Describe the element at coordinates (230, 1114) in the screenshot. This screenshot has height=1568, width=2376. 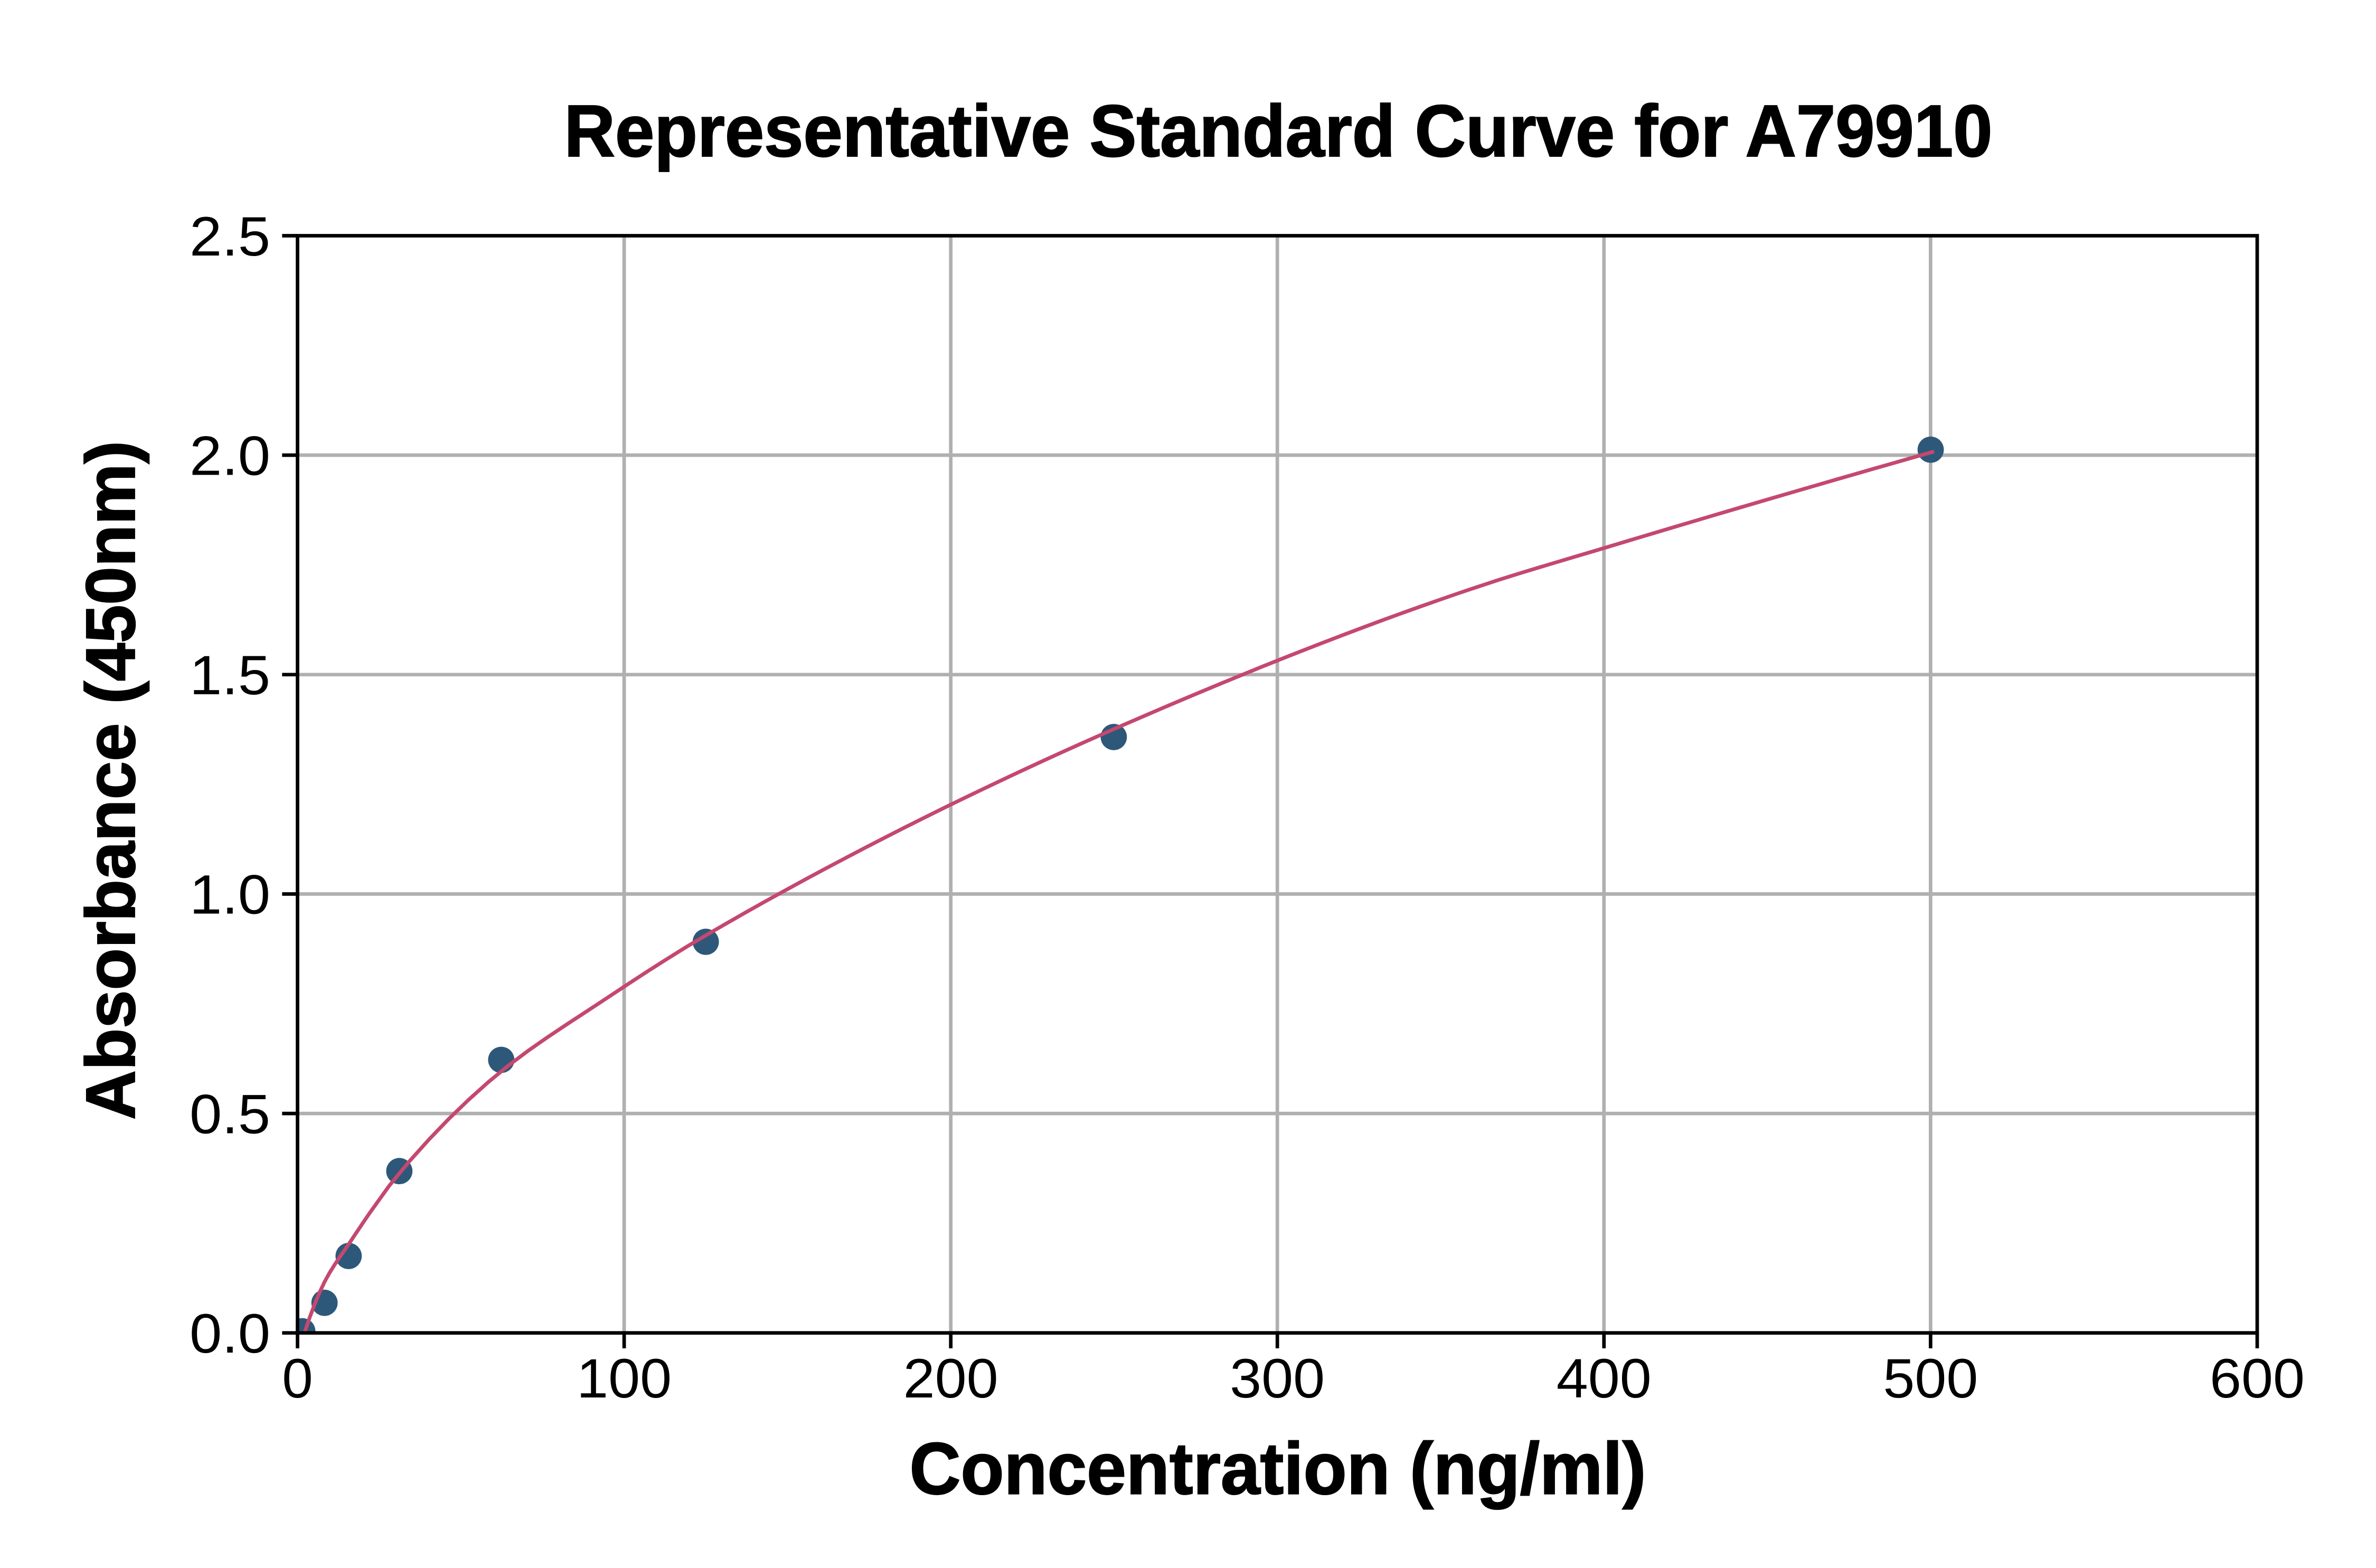
I see `svg-text: 0.5` at that location.